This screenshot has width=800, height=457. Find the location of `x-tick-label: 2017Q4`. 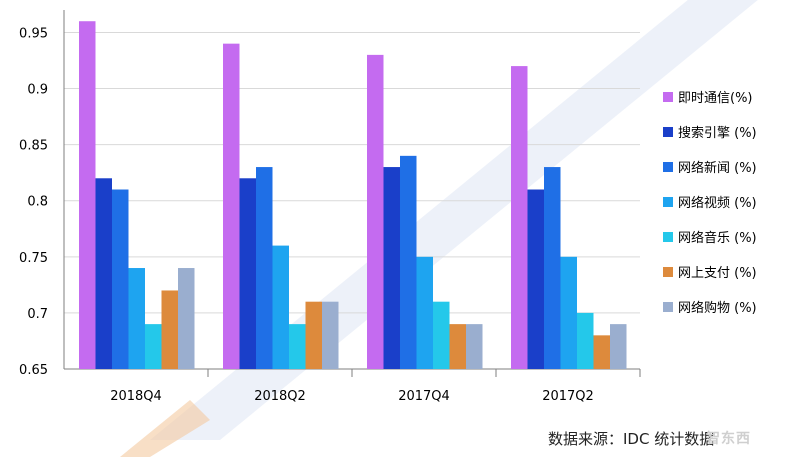

x-tick-label: 2017Q4 is located at coordinates (424, 396).